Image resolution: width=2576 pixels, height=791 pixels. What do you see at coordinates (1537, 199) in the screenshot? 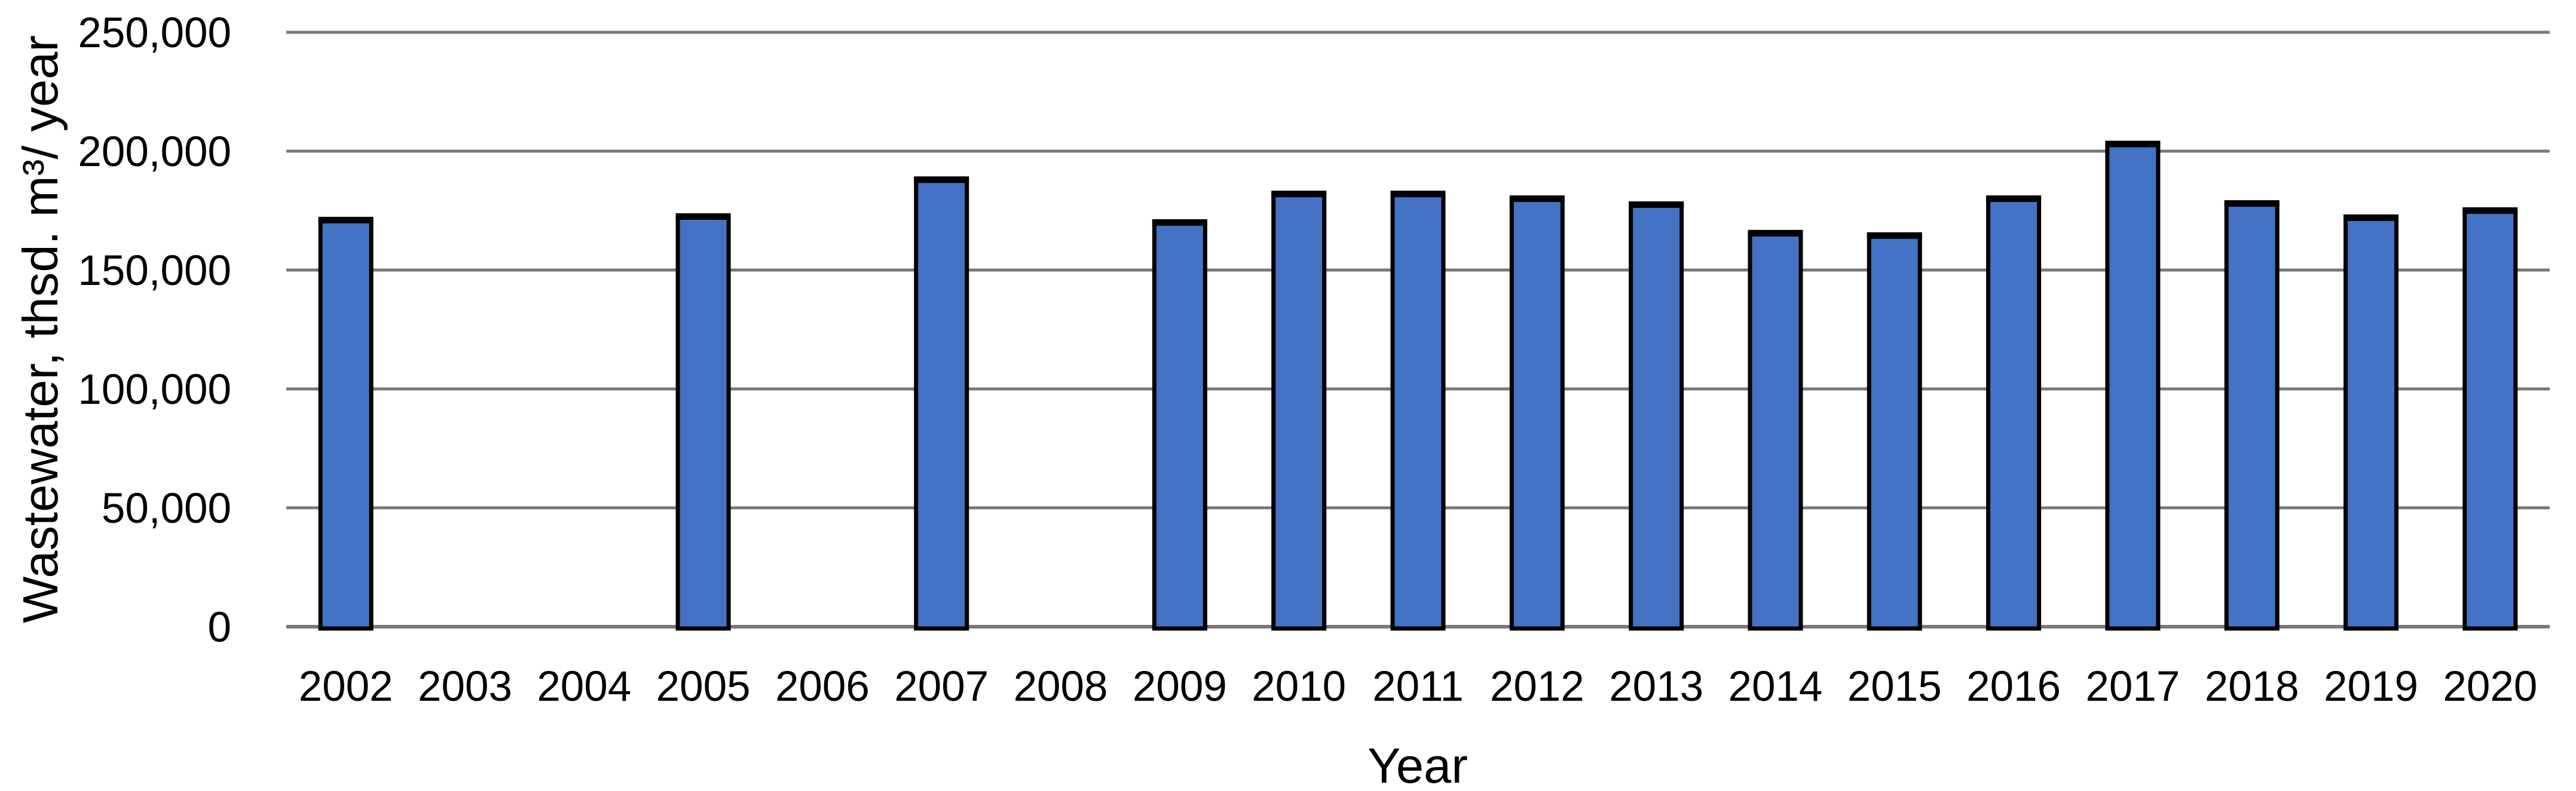
I see `bar-top-cap-2012` at bounding box center [1537, 199].